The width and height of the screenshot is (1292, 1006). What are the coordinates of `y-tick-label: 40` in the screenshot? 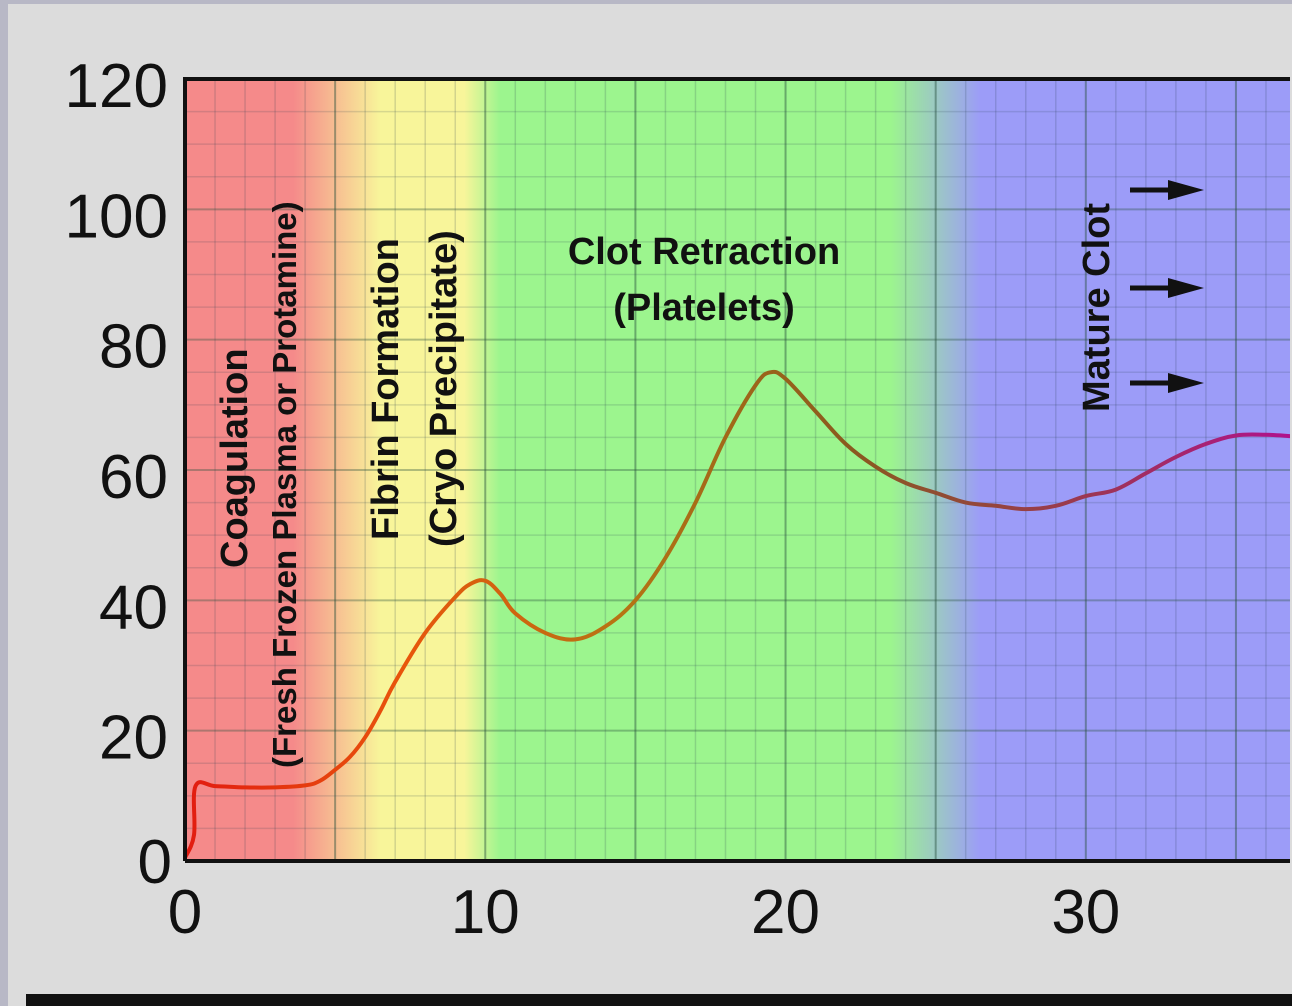 It's located at (133, 607).